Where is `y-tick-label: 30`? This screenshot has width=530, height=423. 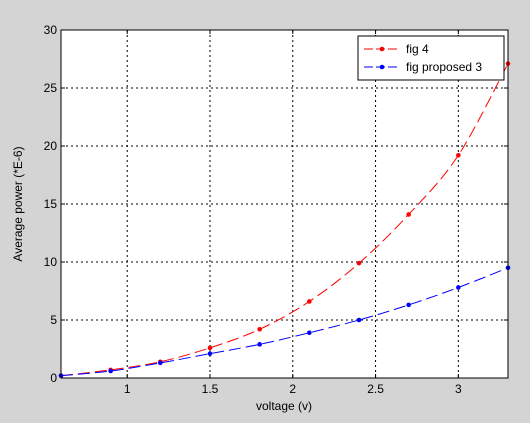
y-tick-label: 30 is located at coordinates (51, 30).